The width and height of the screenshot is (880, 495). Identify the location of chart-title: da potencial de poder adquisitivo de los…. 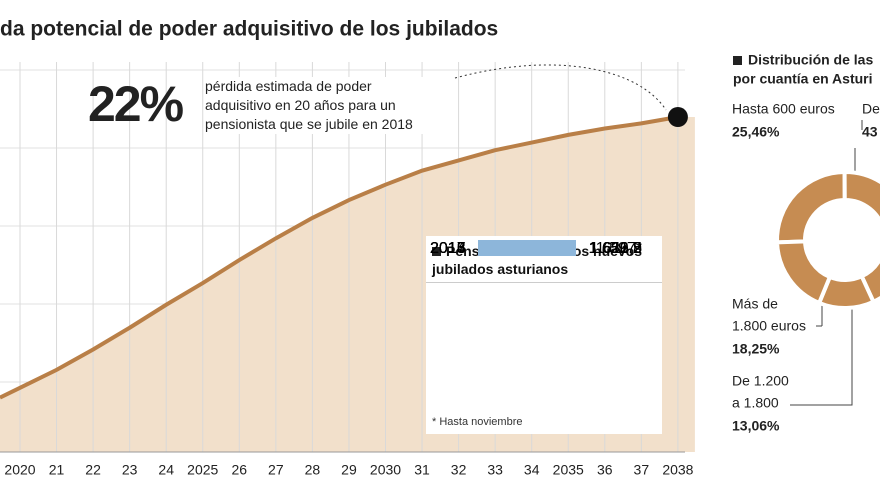
(249, 29).